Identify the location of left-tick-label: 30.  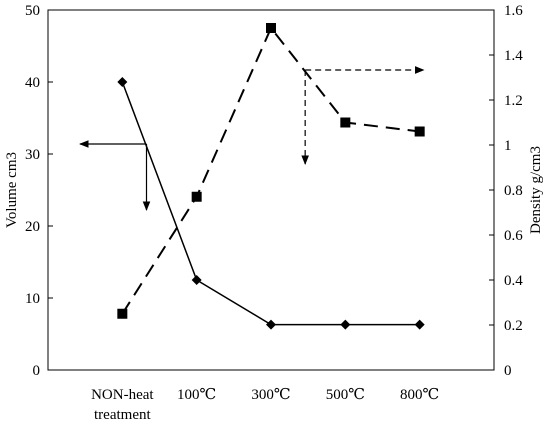
(32, 155).